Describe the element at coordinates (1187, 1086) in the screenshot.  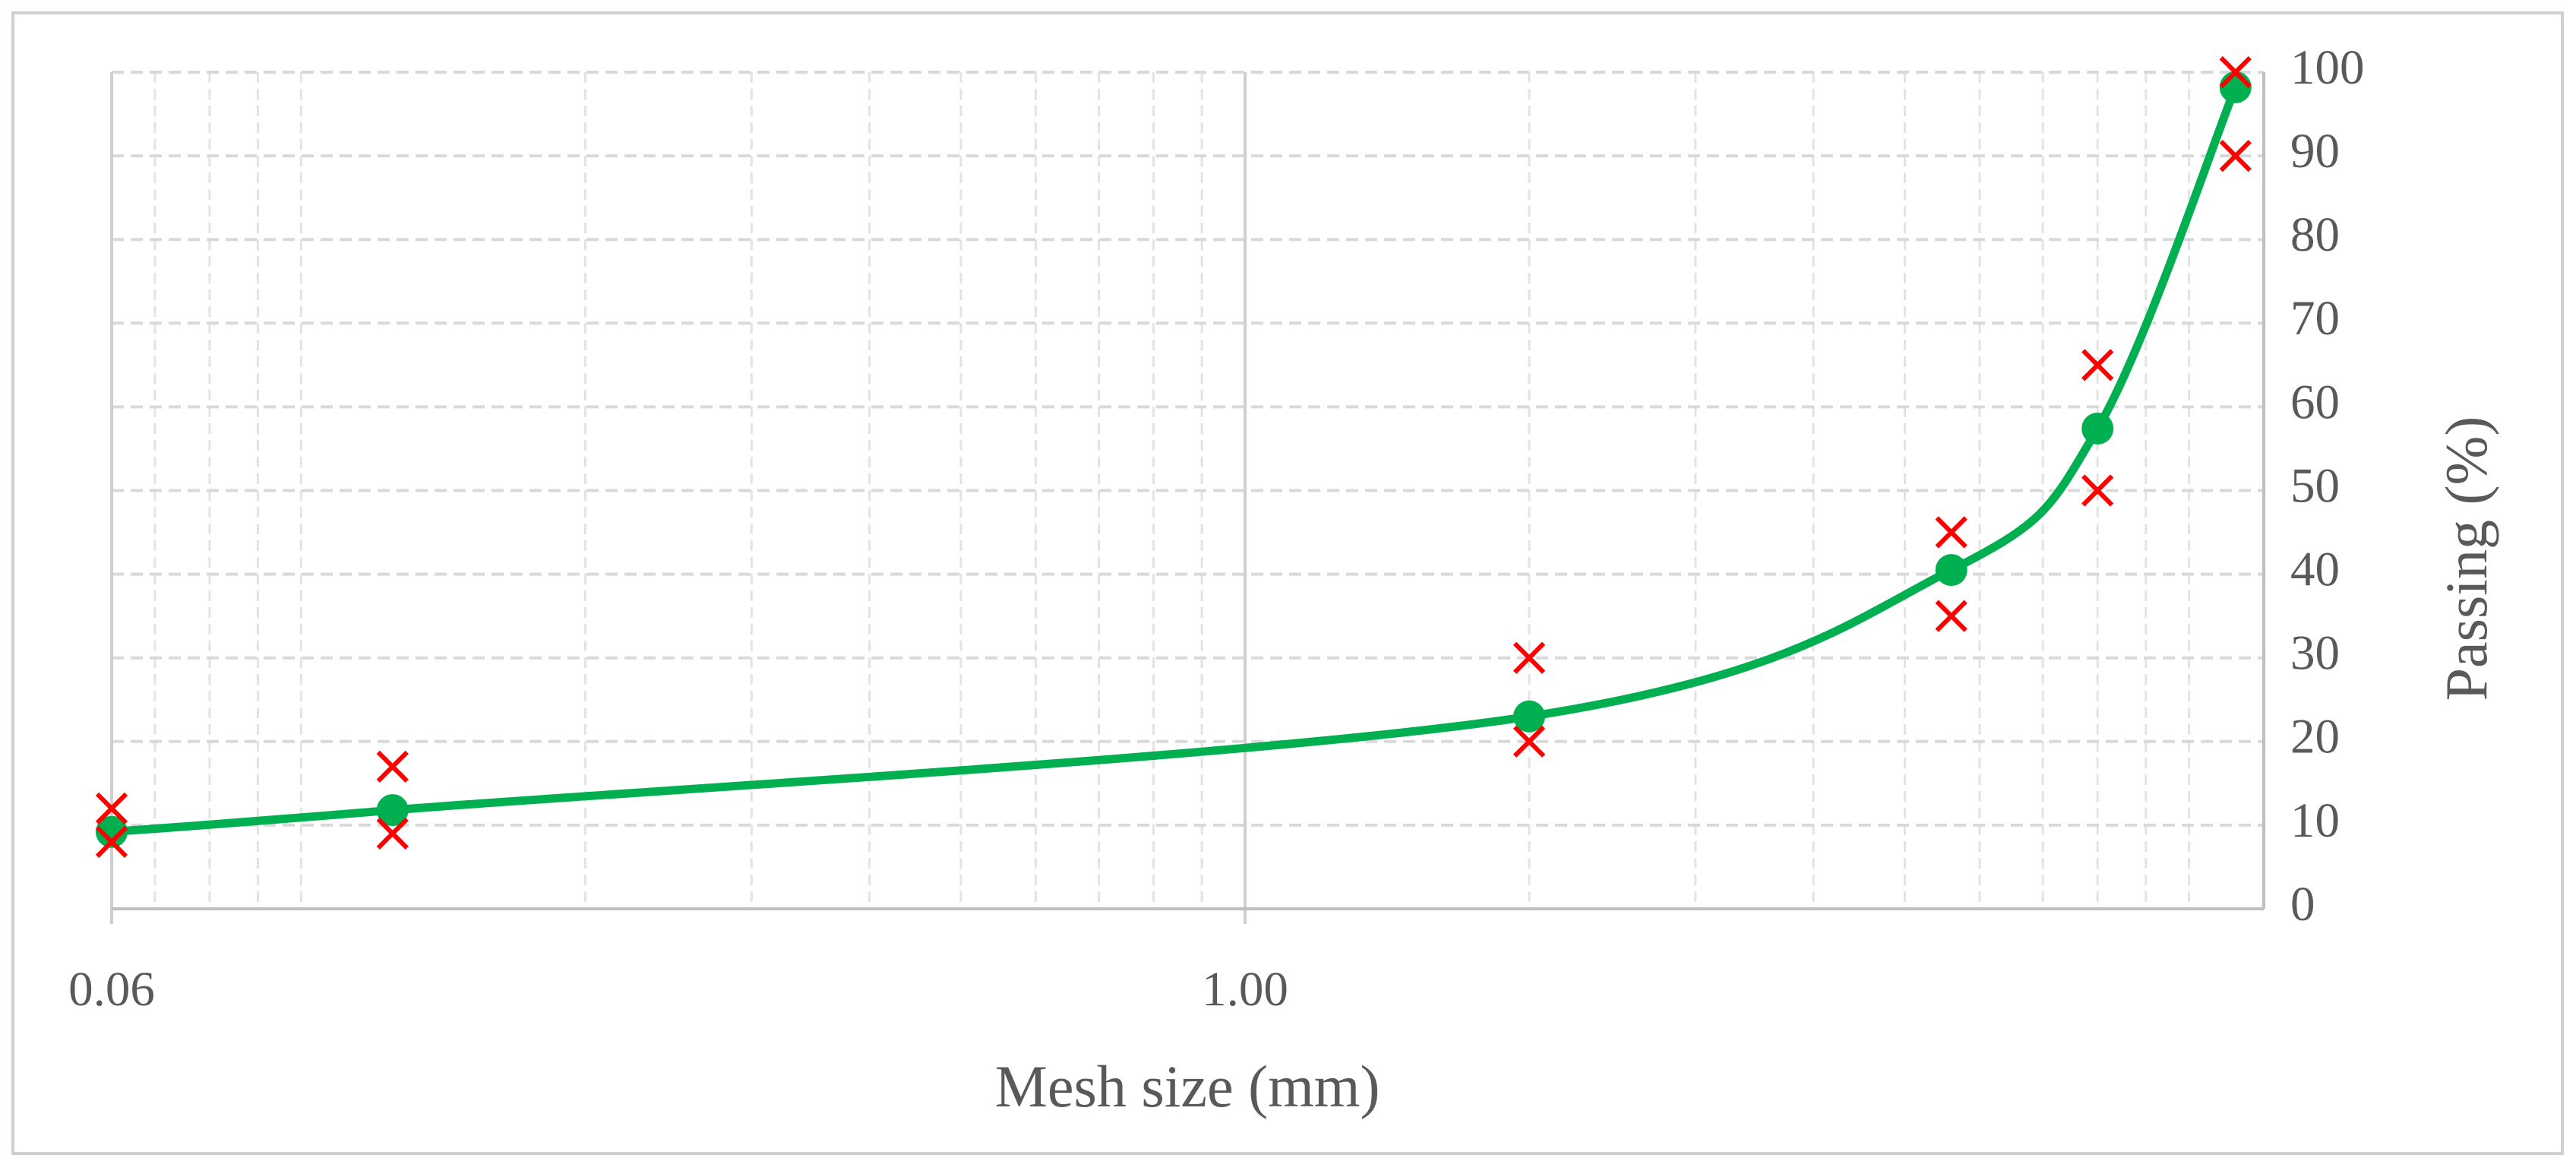
I see `x-axis-label: Mesh size (mm)` at that location.